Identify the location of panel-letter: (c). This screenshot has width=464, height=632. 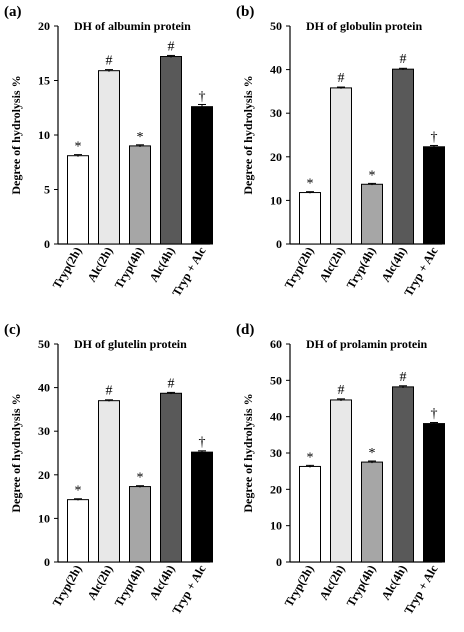
(12, 330).